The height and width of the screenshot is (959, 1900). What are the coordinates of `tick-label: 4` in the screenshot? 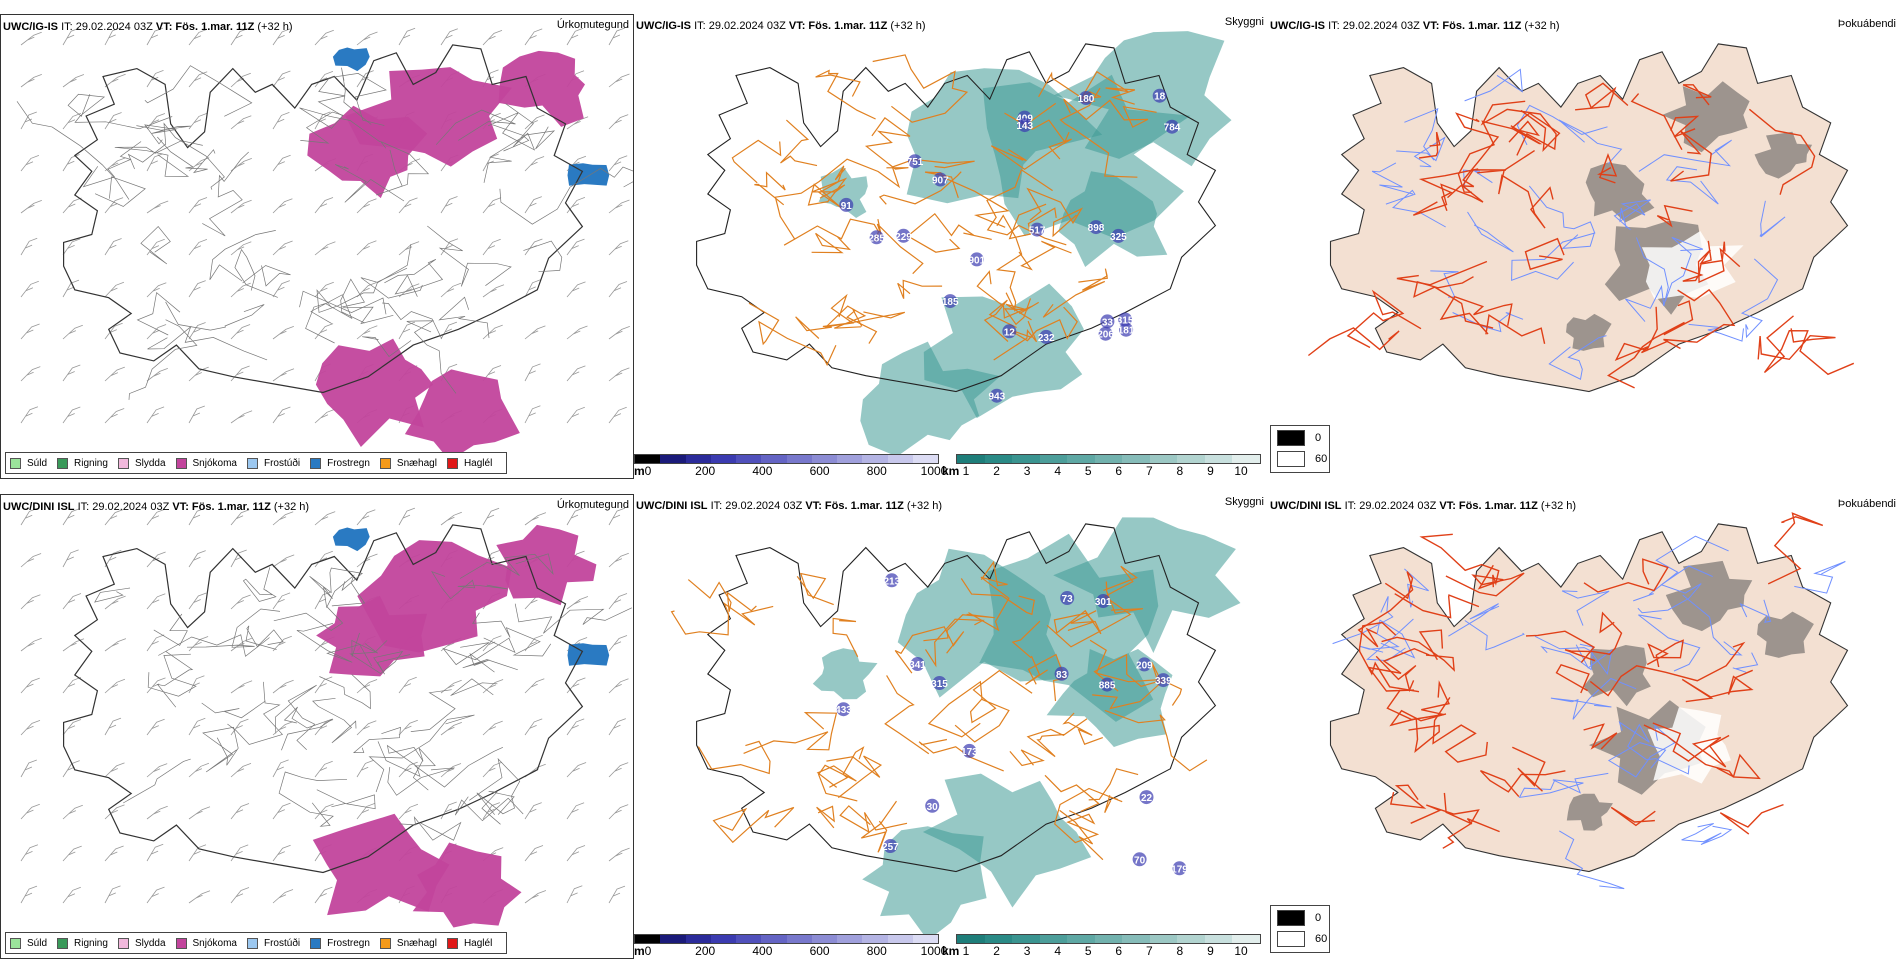 It's located at (1057, 471).